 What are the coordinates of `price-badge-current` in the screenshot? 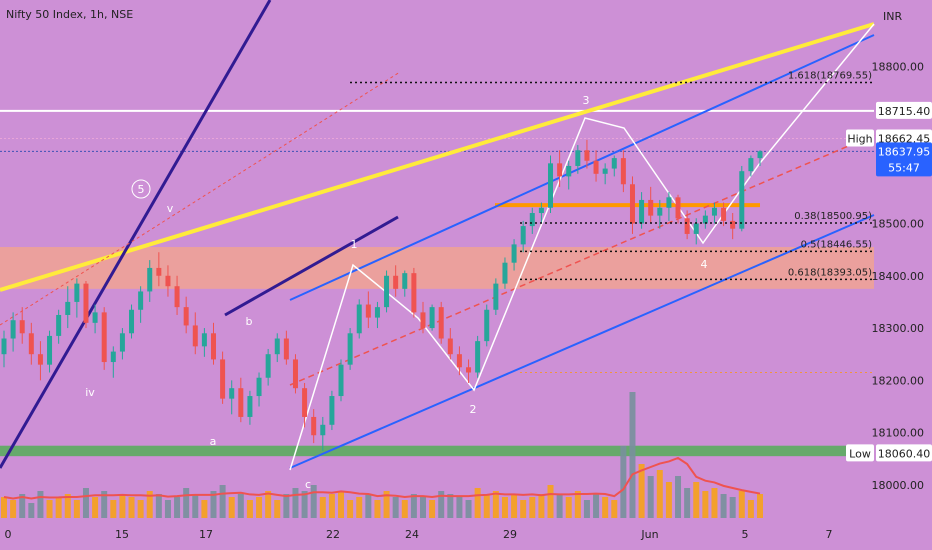 It's located at (904, 159).